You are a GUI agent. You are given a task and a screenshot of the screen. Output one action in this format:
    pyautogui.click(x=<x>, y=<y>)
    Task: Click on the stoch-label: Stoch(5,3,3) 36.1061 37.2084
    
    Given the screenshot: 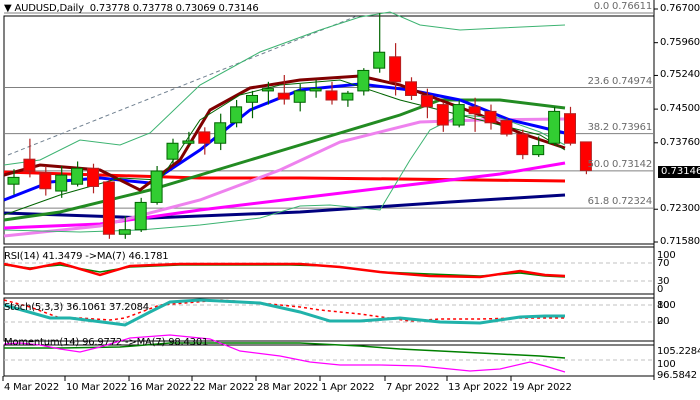 What is the action you would take?
    pyautogui.click(x=76, y=307)
    